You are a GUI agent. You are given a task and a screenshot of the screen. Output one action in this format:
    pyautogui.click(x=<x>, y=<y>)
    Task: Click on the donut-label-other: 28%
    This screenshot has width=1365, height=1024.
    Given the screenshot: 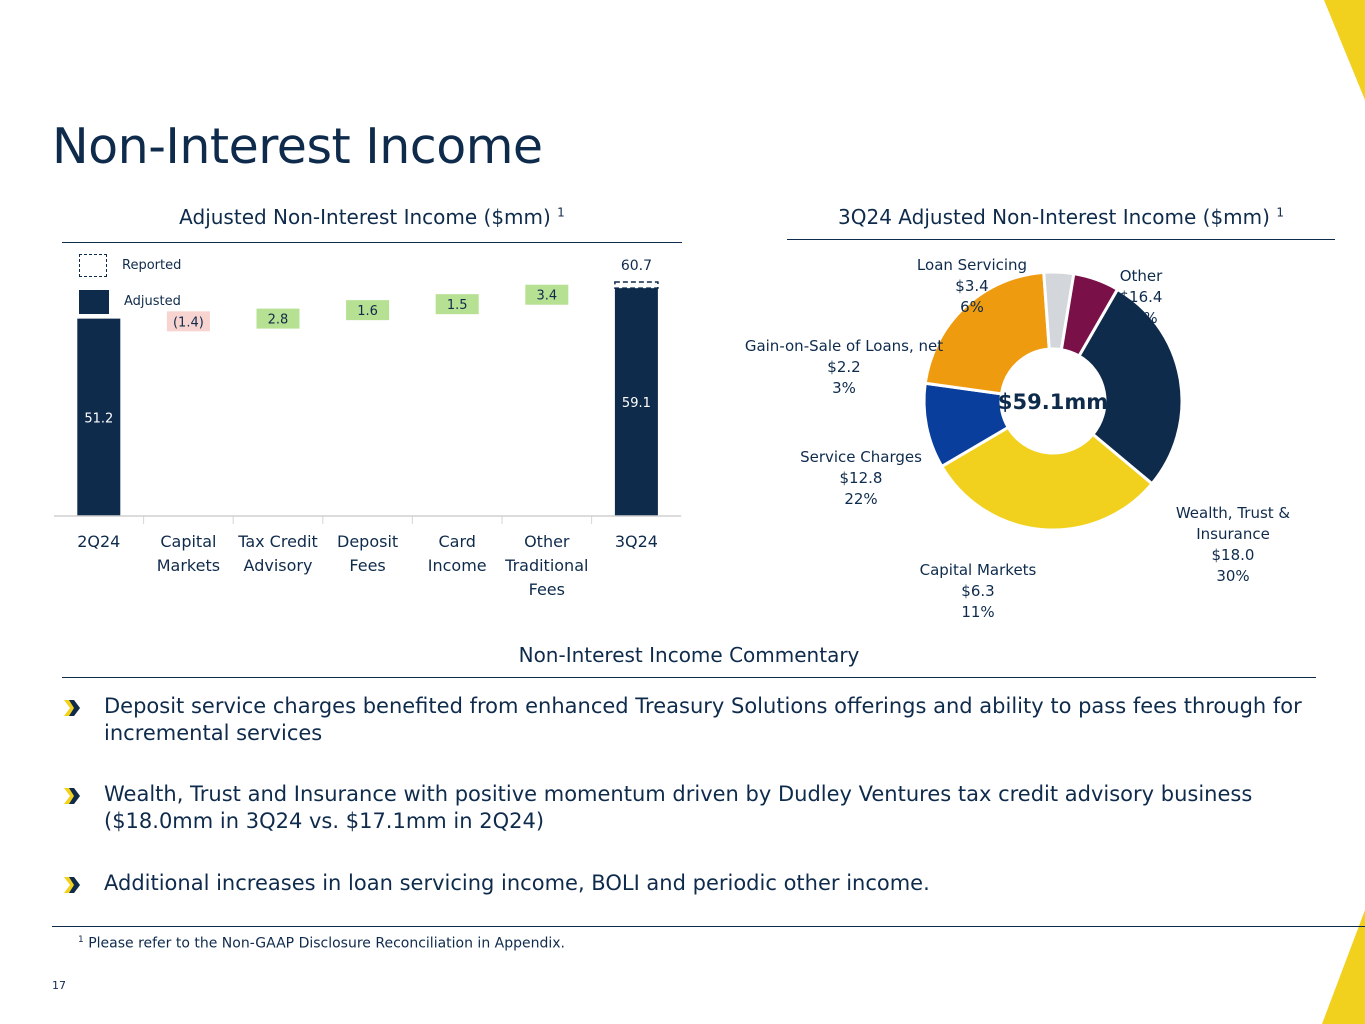 What is the action you would take?
    pyautogui.click(x=1140, y=318)
    